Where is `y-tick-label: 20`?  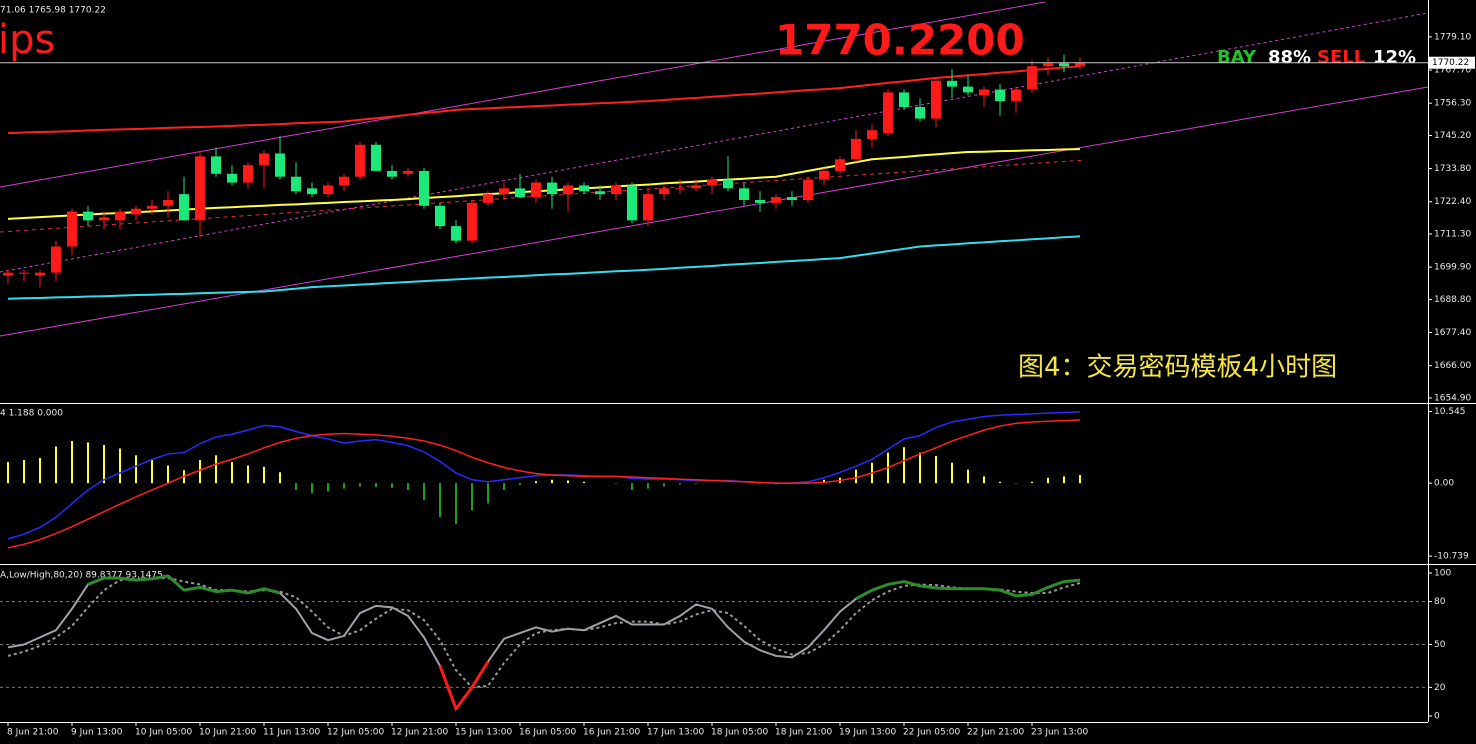 y-tick-label: 20 is located at coordinates (1440, 688).